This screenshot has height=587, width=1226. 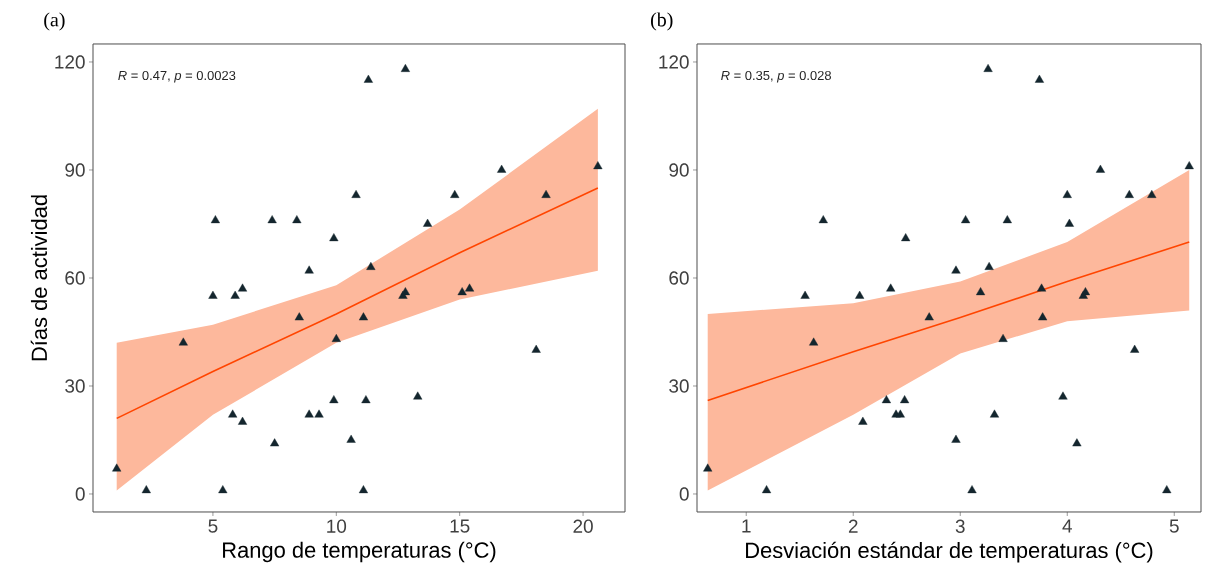 What do you see at coordinates (337, 526) in the screenshot?
I see `x-tick-label: 10` at bounding box center [337, 526].